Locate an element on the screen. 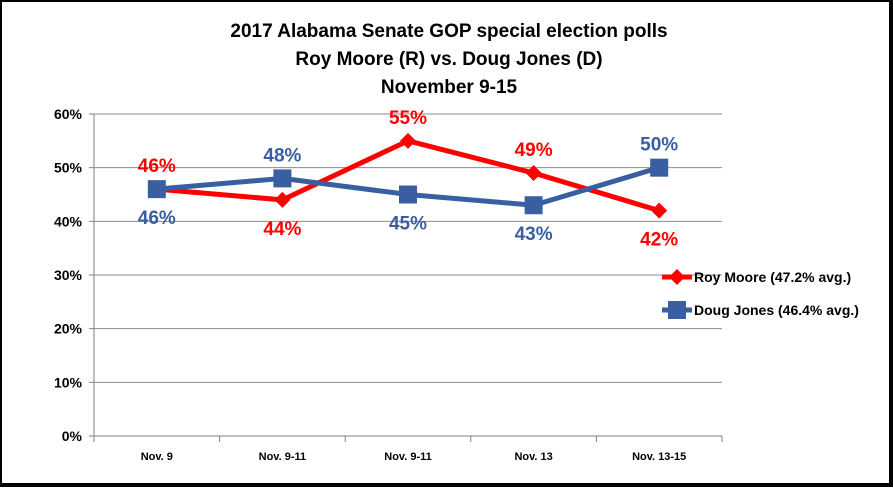  chart-title-line-2: Roy Moore (R) vs. Doug Jones (D) is located at coordinates (448, 59).